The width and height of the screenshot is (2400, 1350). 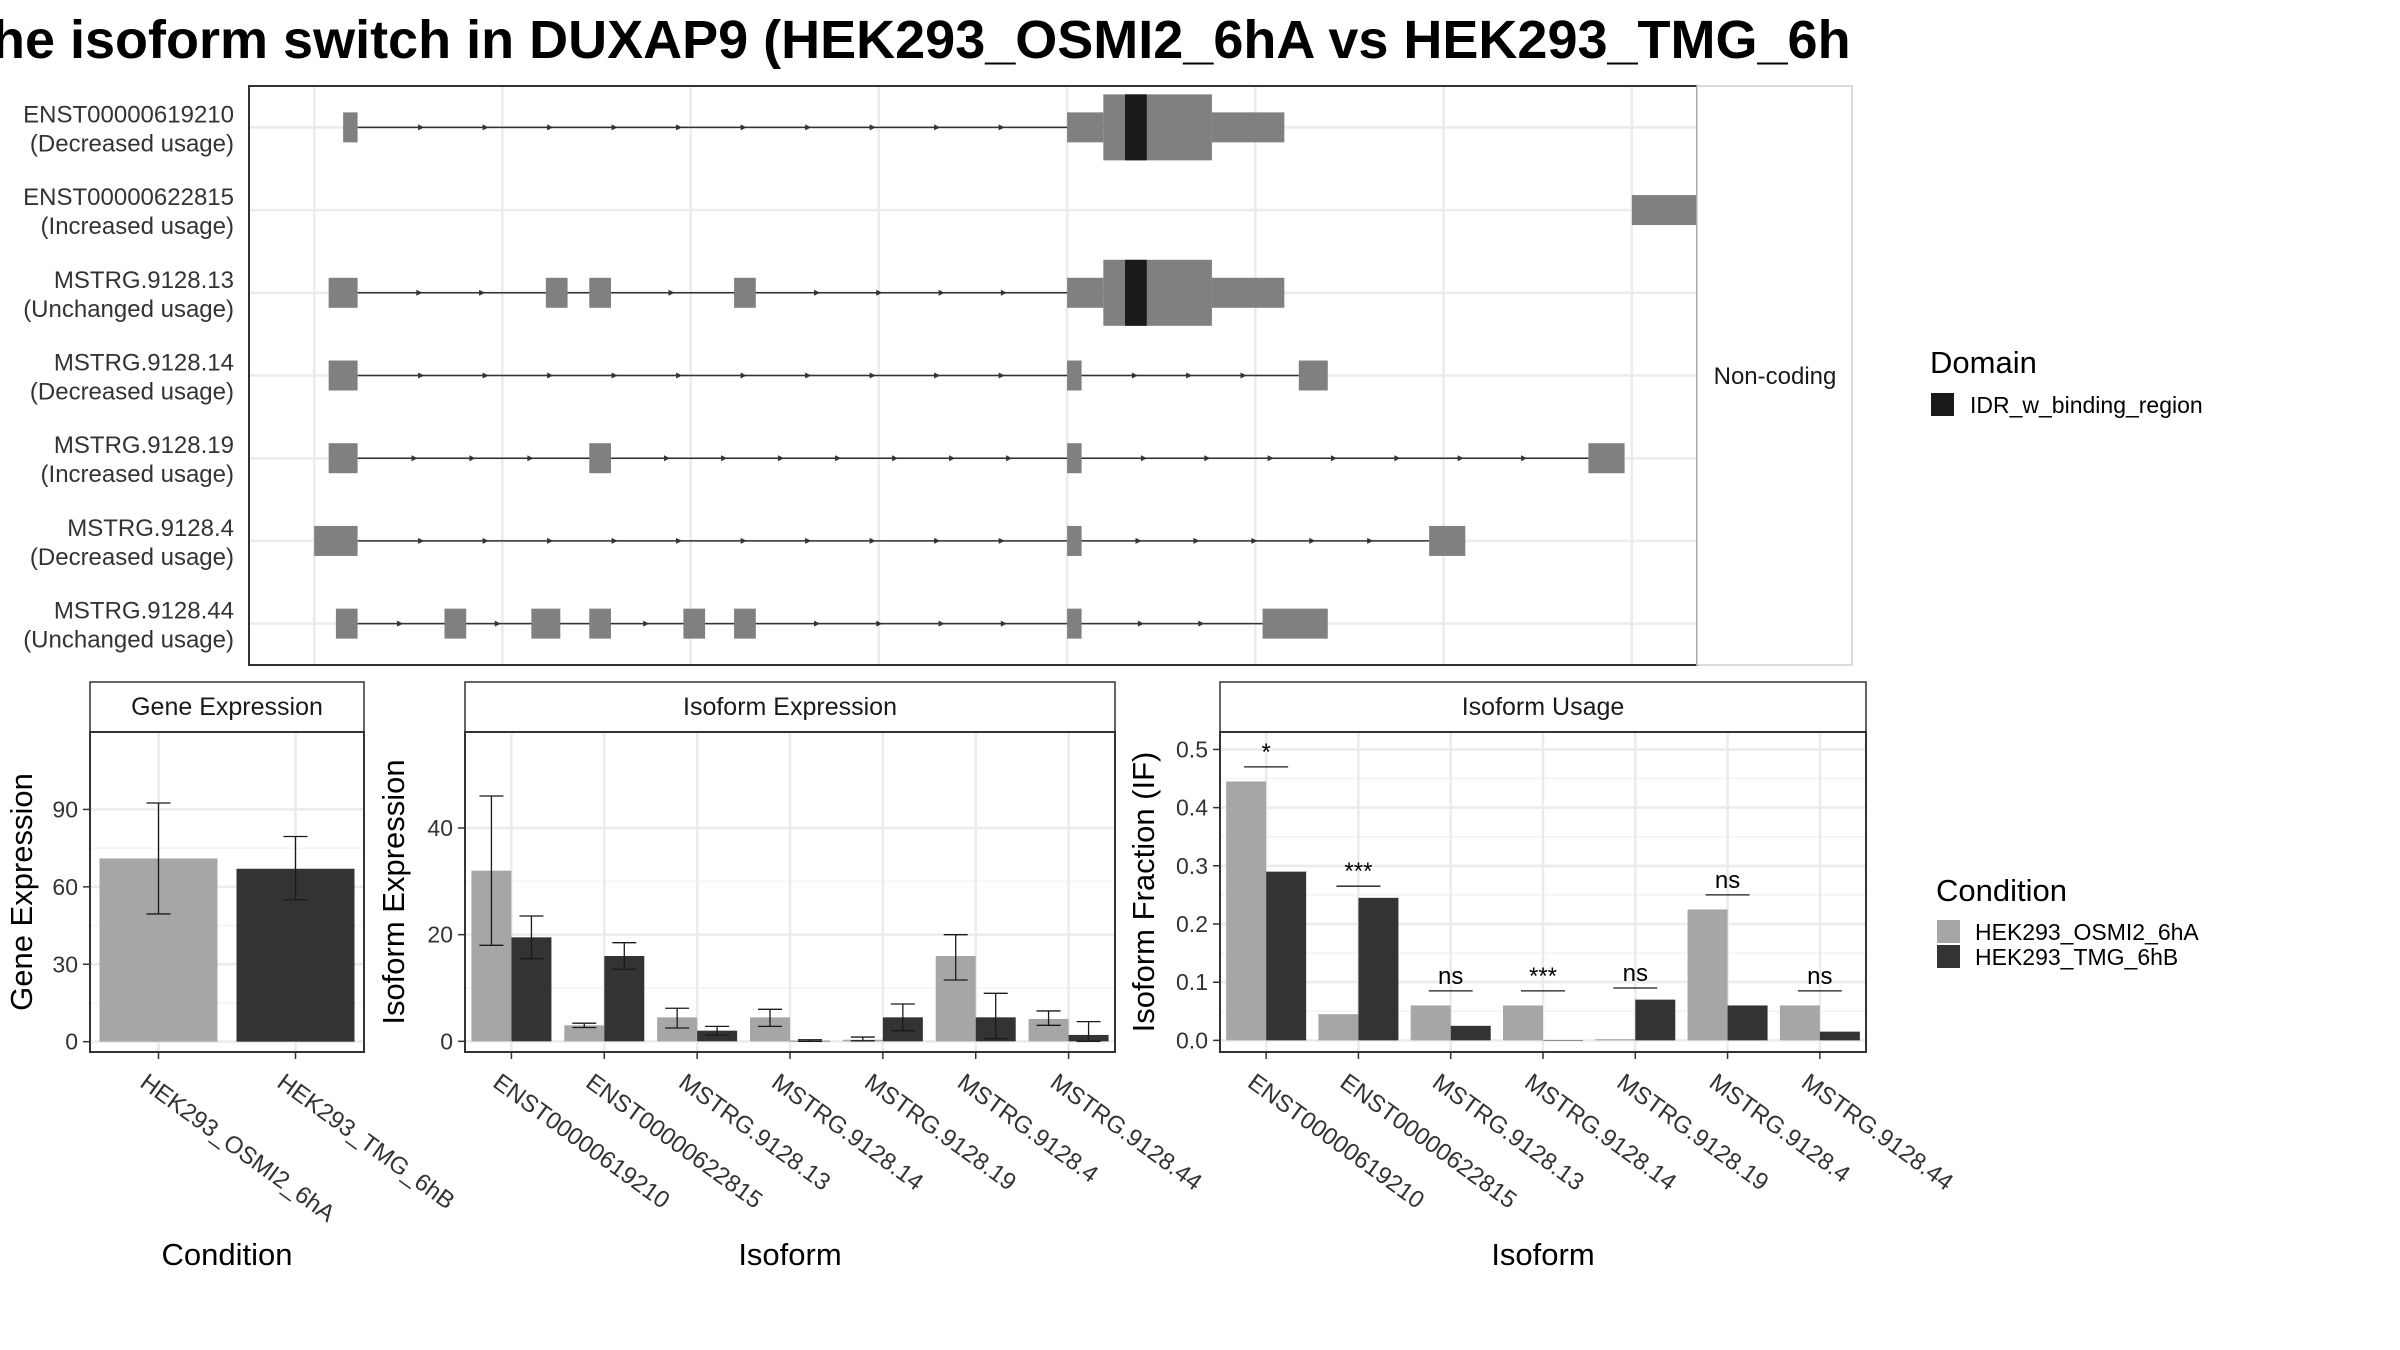 I want to click on transcript-usage: (Decreased usage), so click(x=132, y=392).